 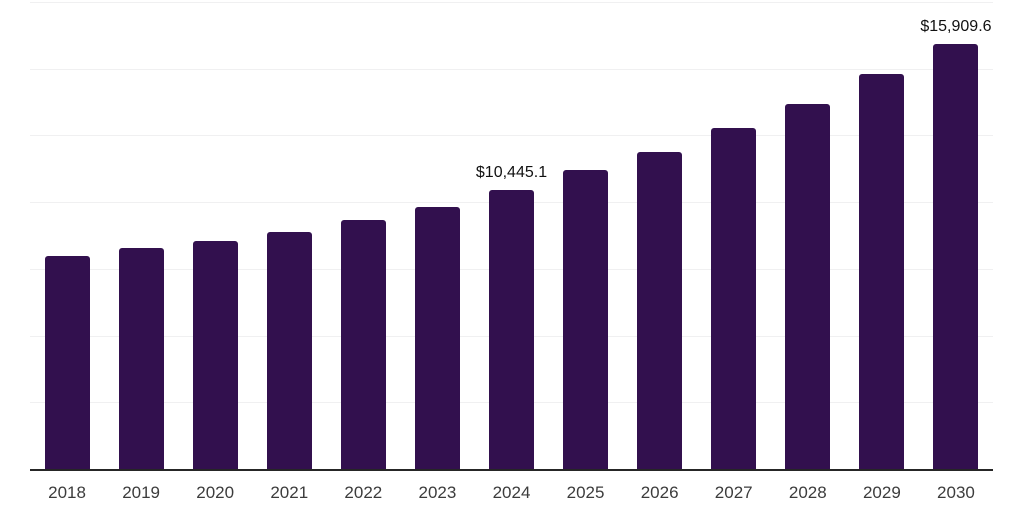 What do you see at coordinates (511, 470) in the screenshot?
I see `x-axis-line` at bounding box center [511, 470].